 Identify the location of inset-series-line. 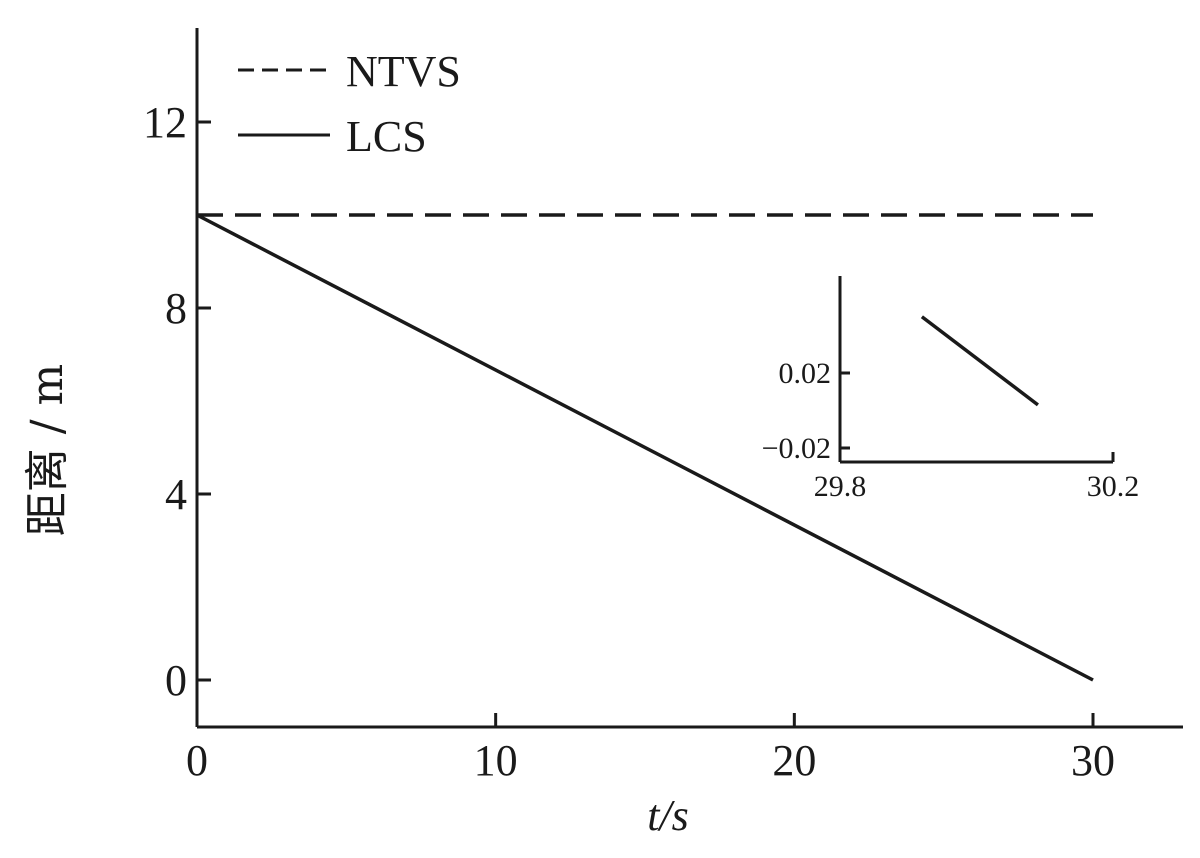
(979, 361).